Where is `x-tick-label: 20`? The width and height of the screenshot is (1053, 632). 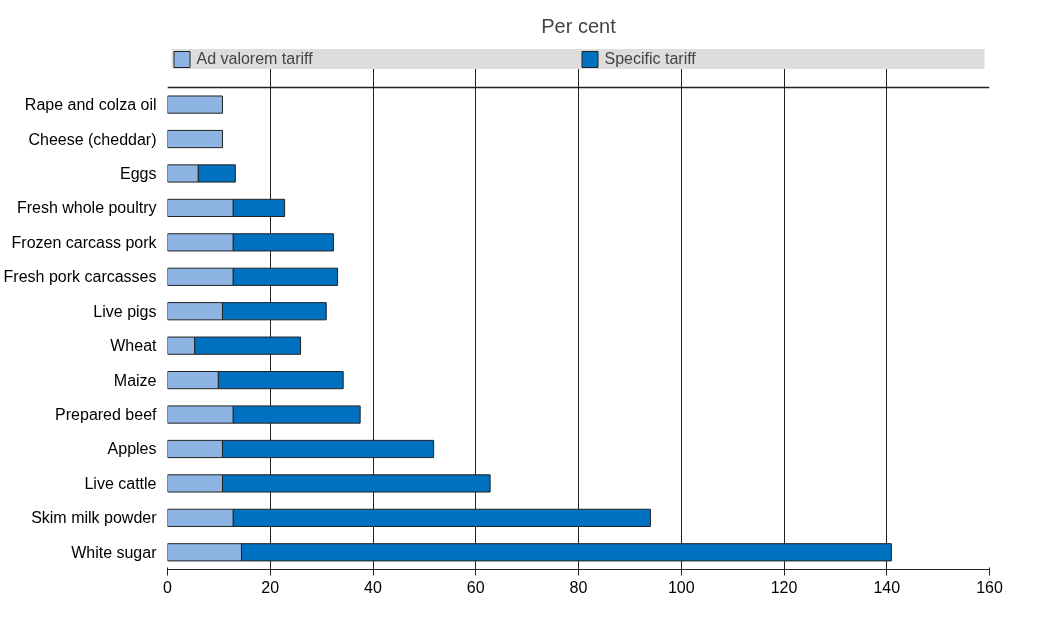
x-tick-label: 20 is located at coordinates (270, 587).